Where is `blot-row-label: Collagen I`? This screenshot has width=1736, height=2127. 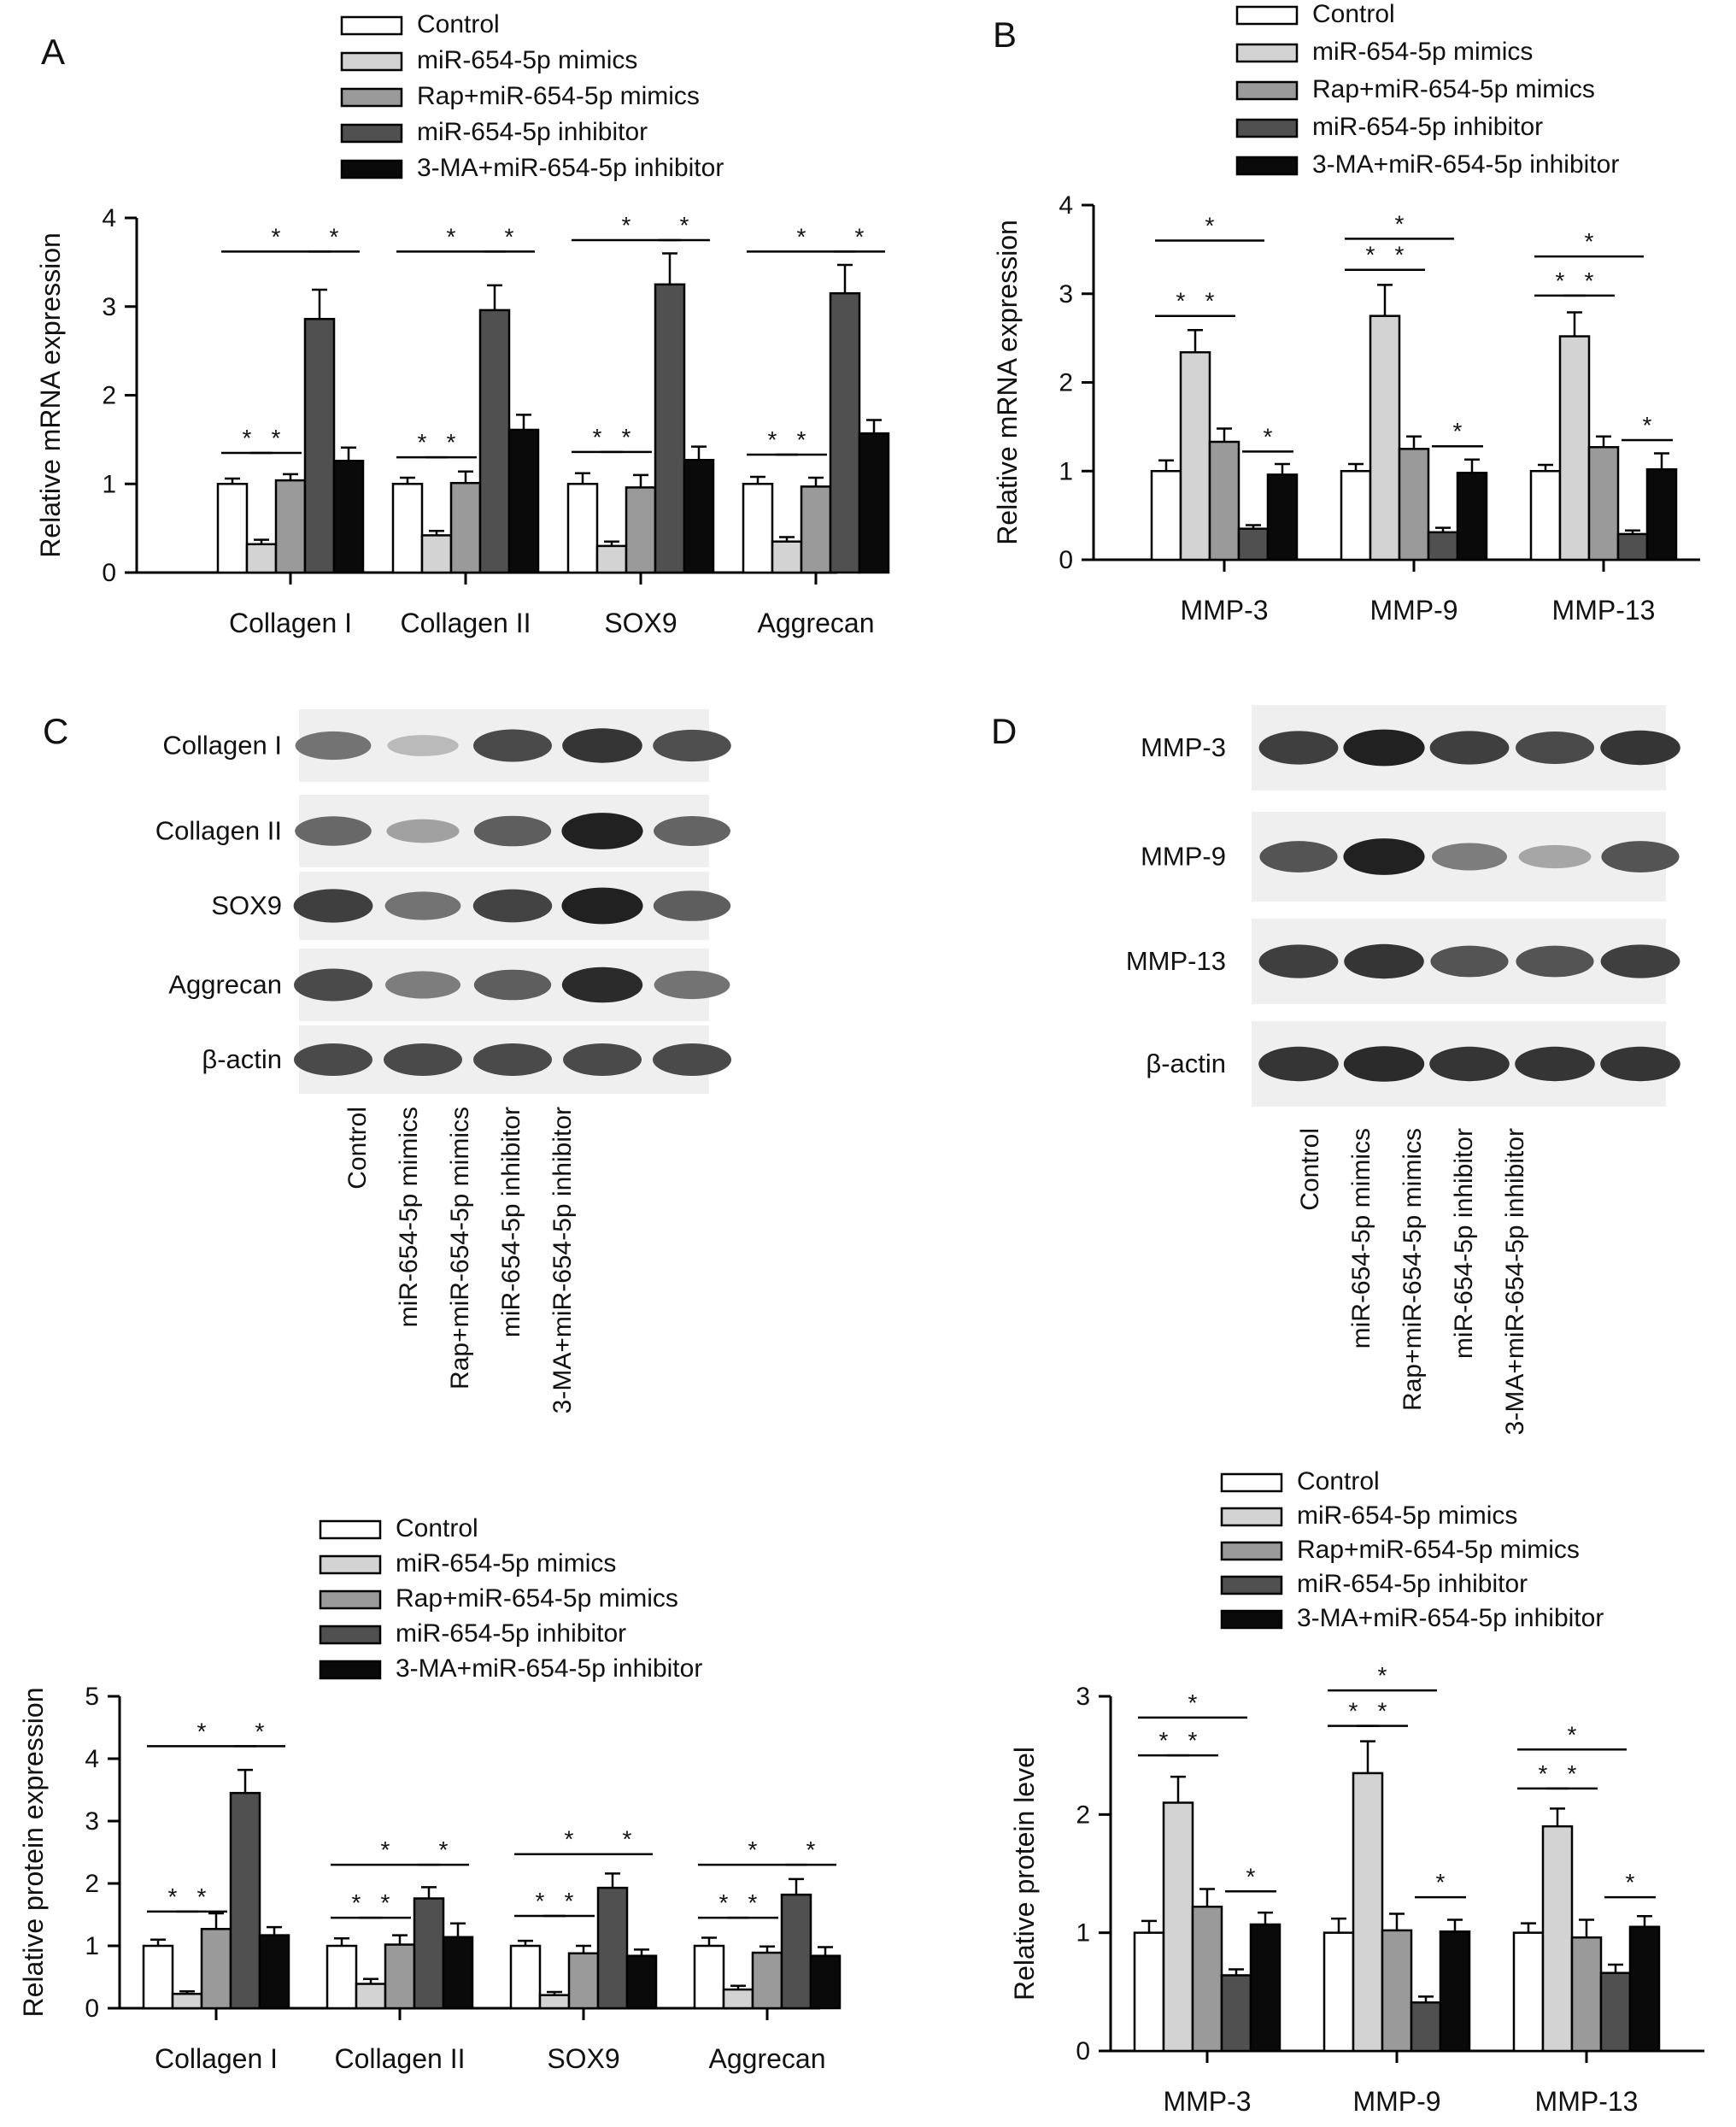
blot-row-label: Collagen I is located at coordinates (222, 746).